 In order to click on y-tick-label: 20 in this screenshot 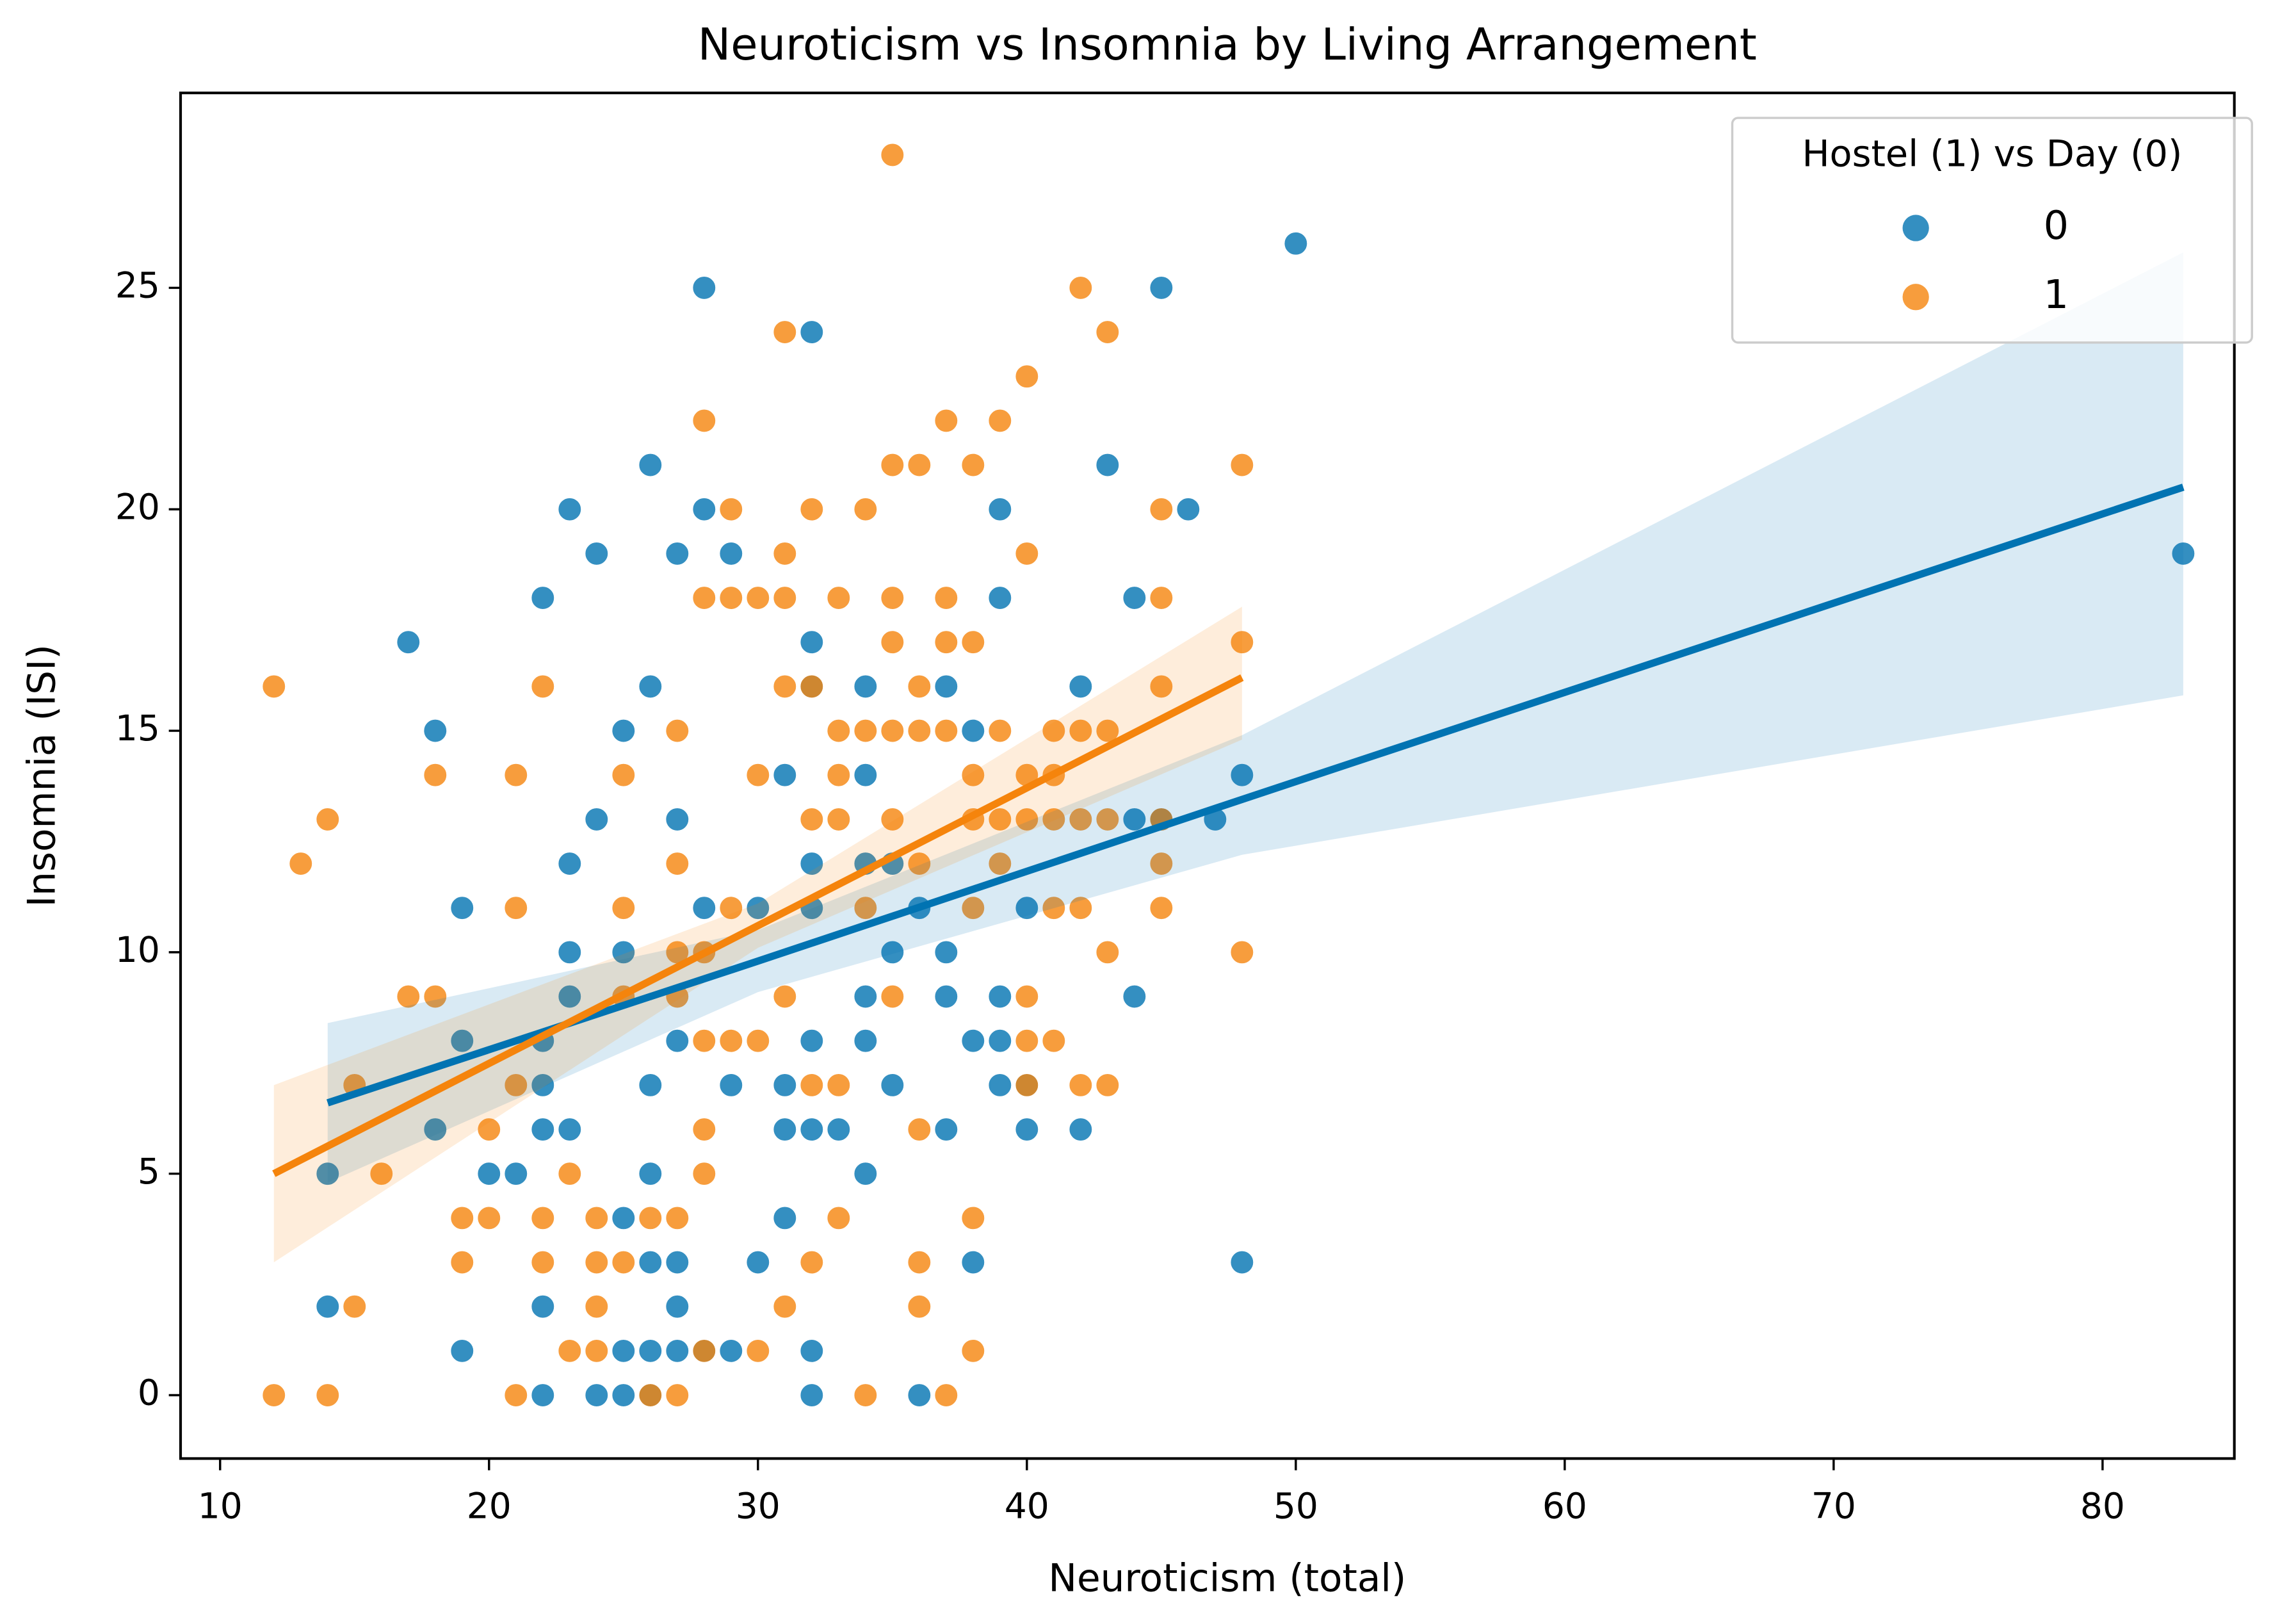, I will do `click(137, 507)`.